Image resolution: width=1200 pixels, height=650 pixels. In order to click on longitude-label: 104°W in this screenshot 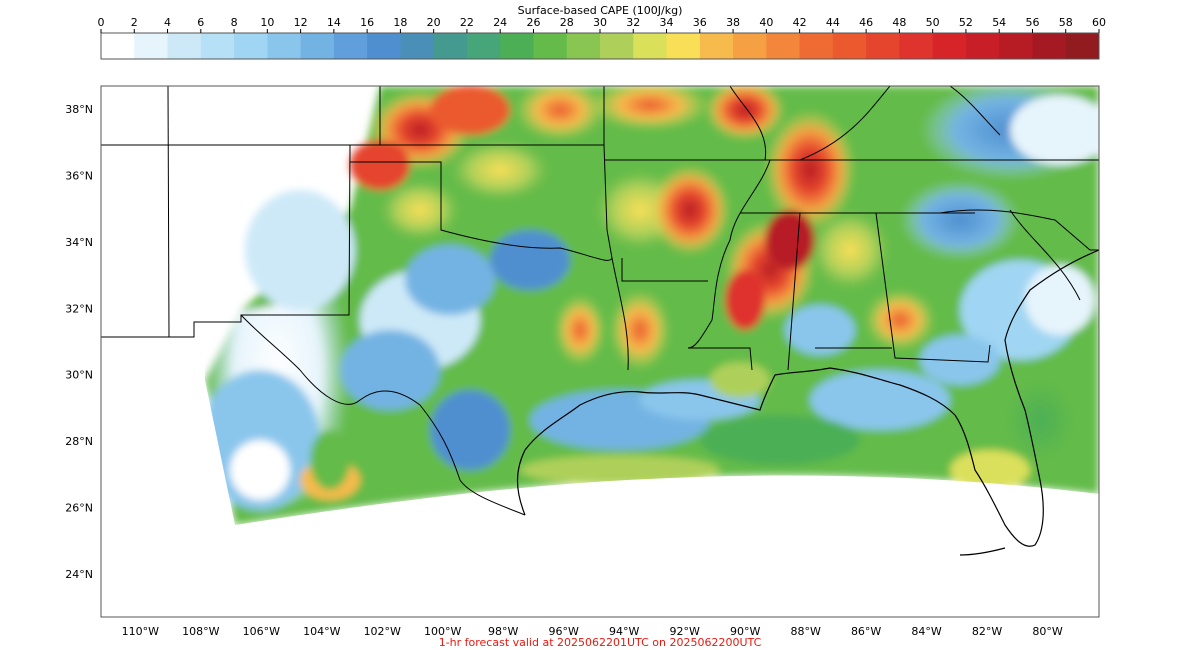, I will do `click(321, 631)`.